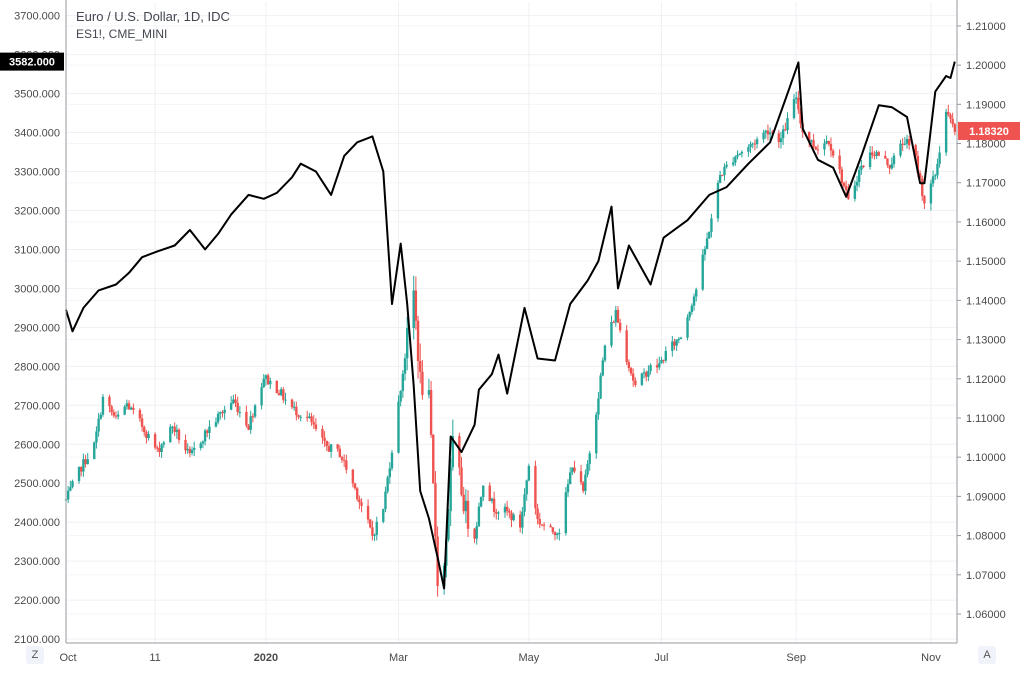 The image size is (1020, 677). What do you see at coordinates (528, 658) in the screenshot?
I see `x-tick-label: May` at bounding box center [528, 658].